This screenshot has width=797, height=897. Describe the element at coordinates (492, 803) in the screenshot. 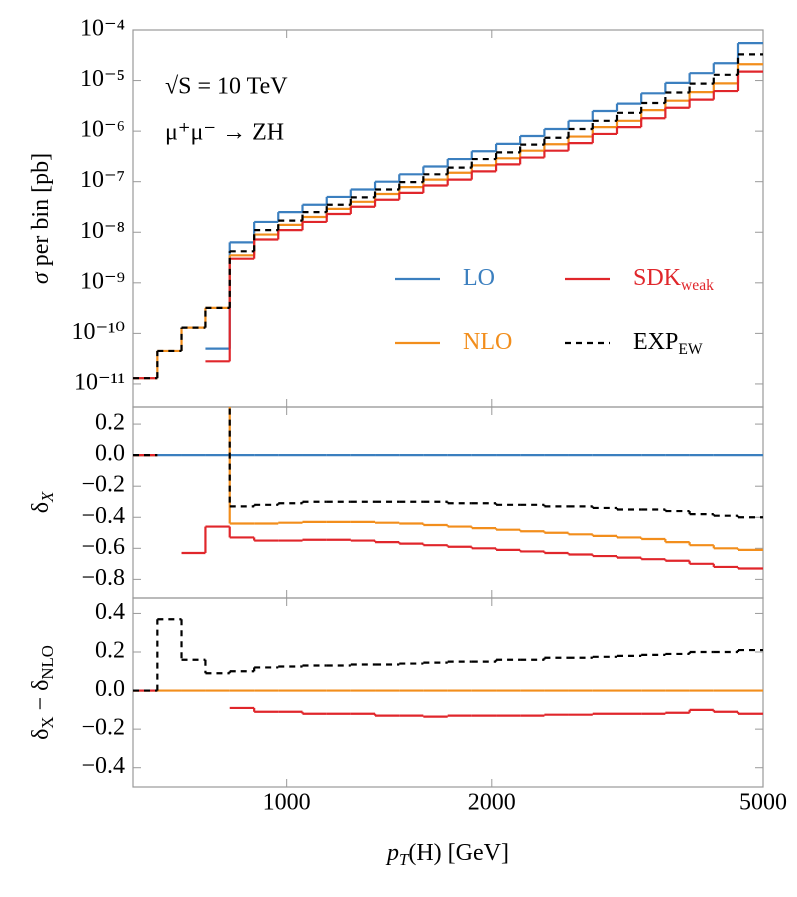

I see `x-tick-label: 2000` at that location.